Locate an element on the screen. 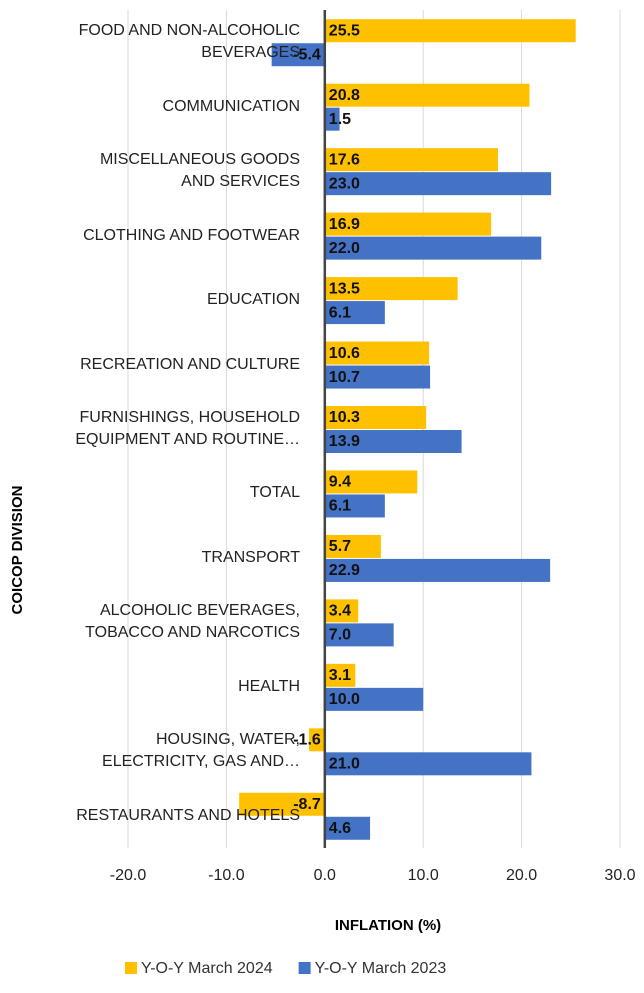 Image resolution: width=644 pixels, height=993 pixels. y-tick-label: RECREATION AND CULTURE is located at coordinates (190, 364).